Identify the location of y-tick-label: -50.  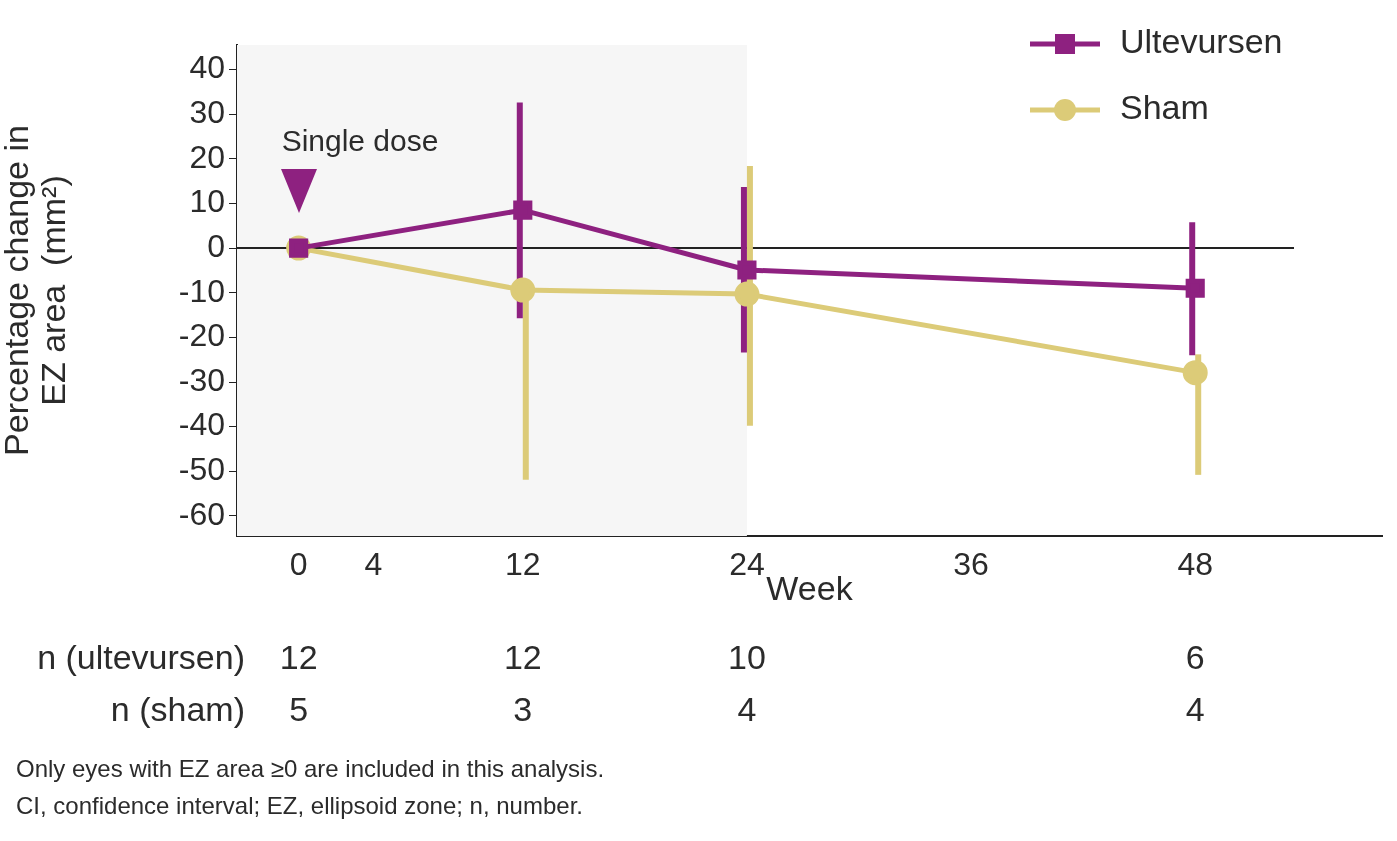
(201, 469).